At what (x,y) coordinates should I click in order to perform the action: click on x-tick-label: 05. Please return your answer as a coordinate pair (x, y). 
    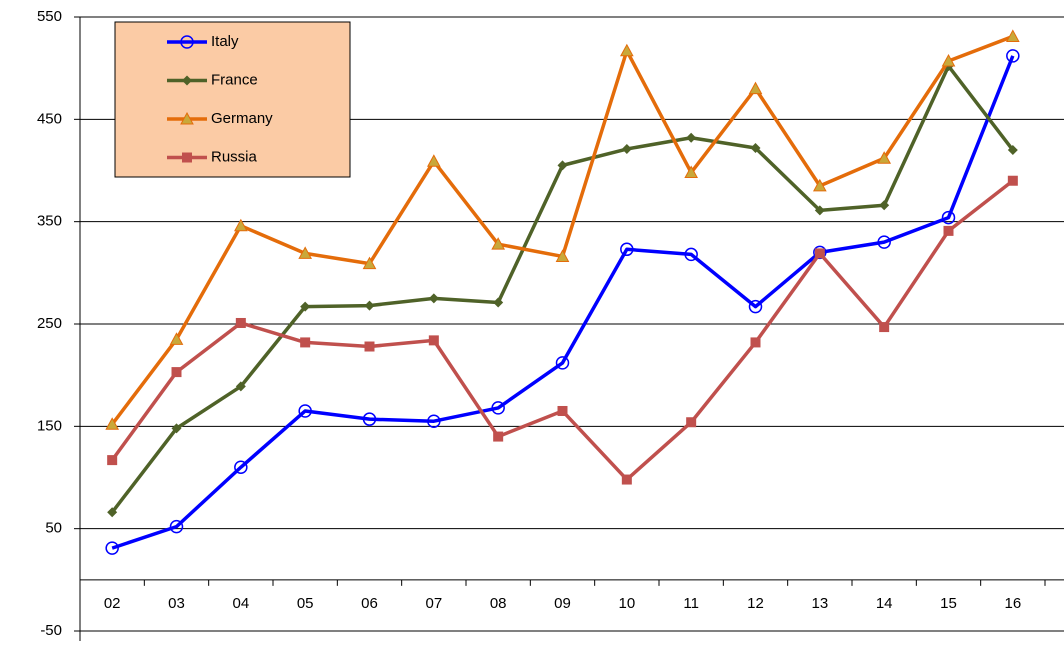
    Looking at the image, I should click on (305, 603).